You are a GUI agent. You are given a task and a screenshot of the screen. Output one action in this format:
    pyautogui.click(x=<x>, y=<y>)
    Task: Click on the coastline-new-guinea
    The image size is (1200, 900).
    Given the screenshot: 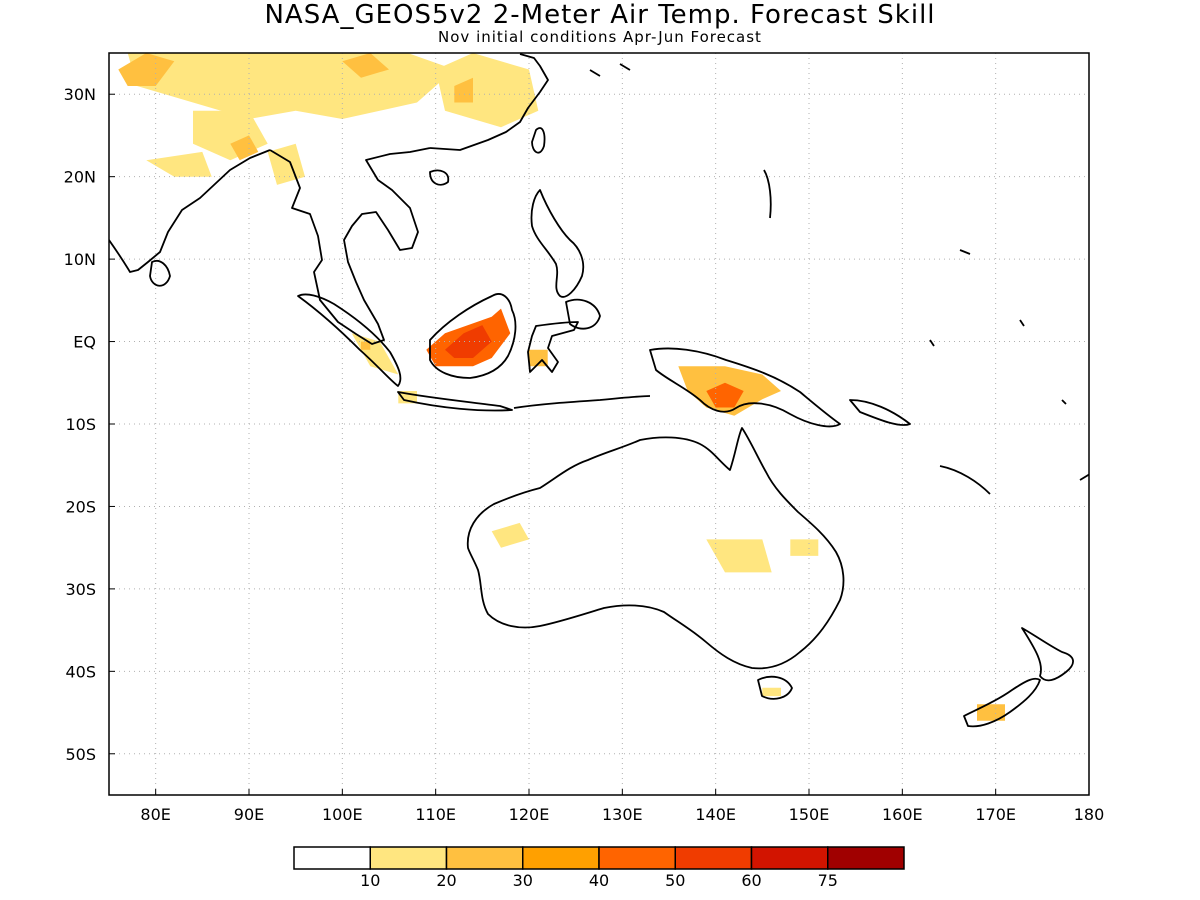 What is the action you would take?
    pyautogui.click(x=745, y=387)
    